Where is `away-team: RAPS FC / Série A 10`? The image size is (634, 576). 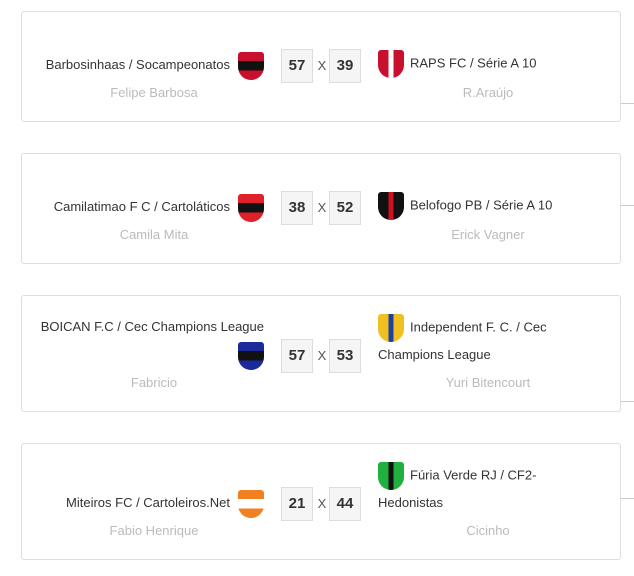 away-team: RAPS FC / Série A 10 is located at coordinates (478, 64).